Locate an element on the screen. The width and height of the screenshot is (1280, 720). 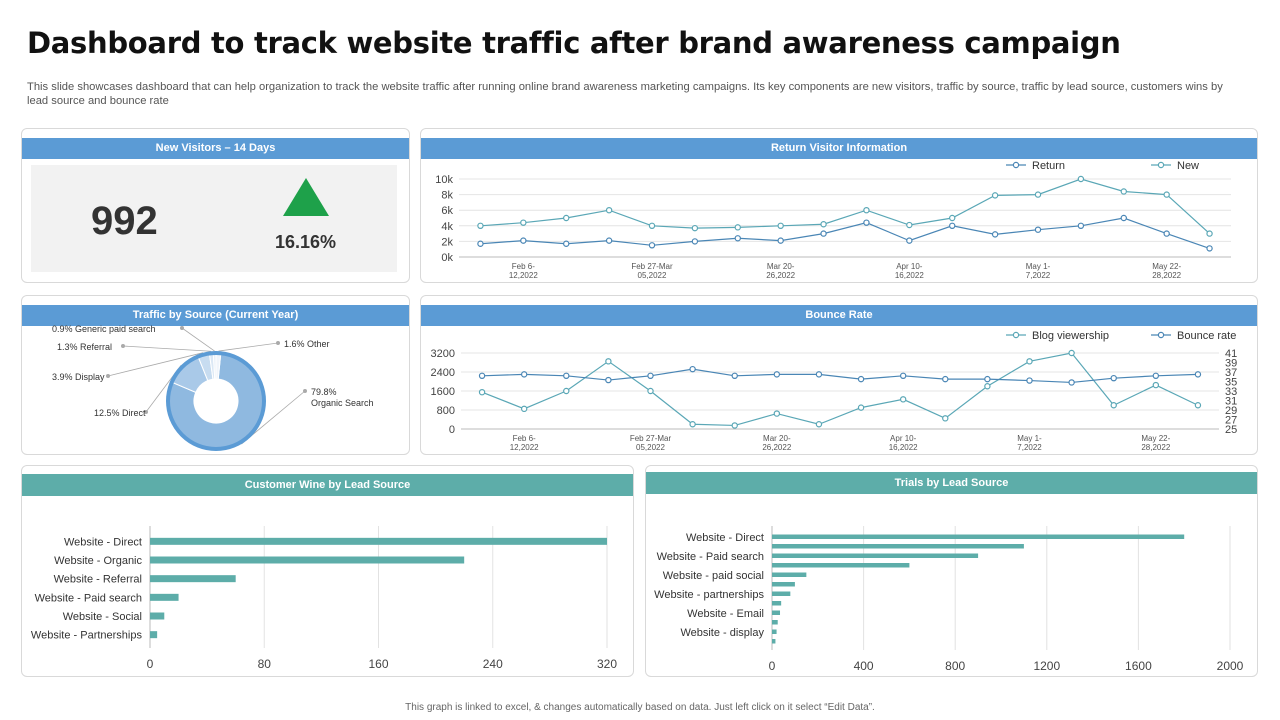
y-right-tick-label: 25 is located at coordinates (1231, 430).